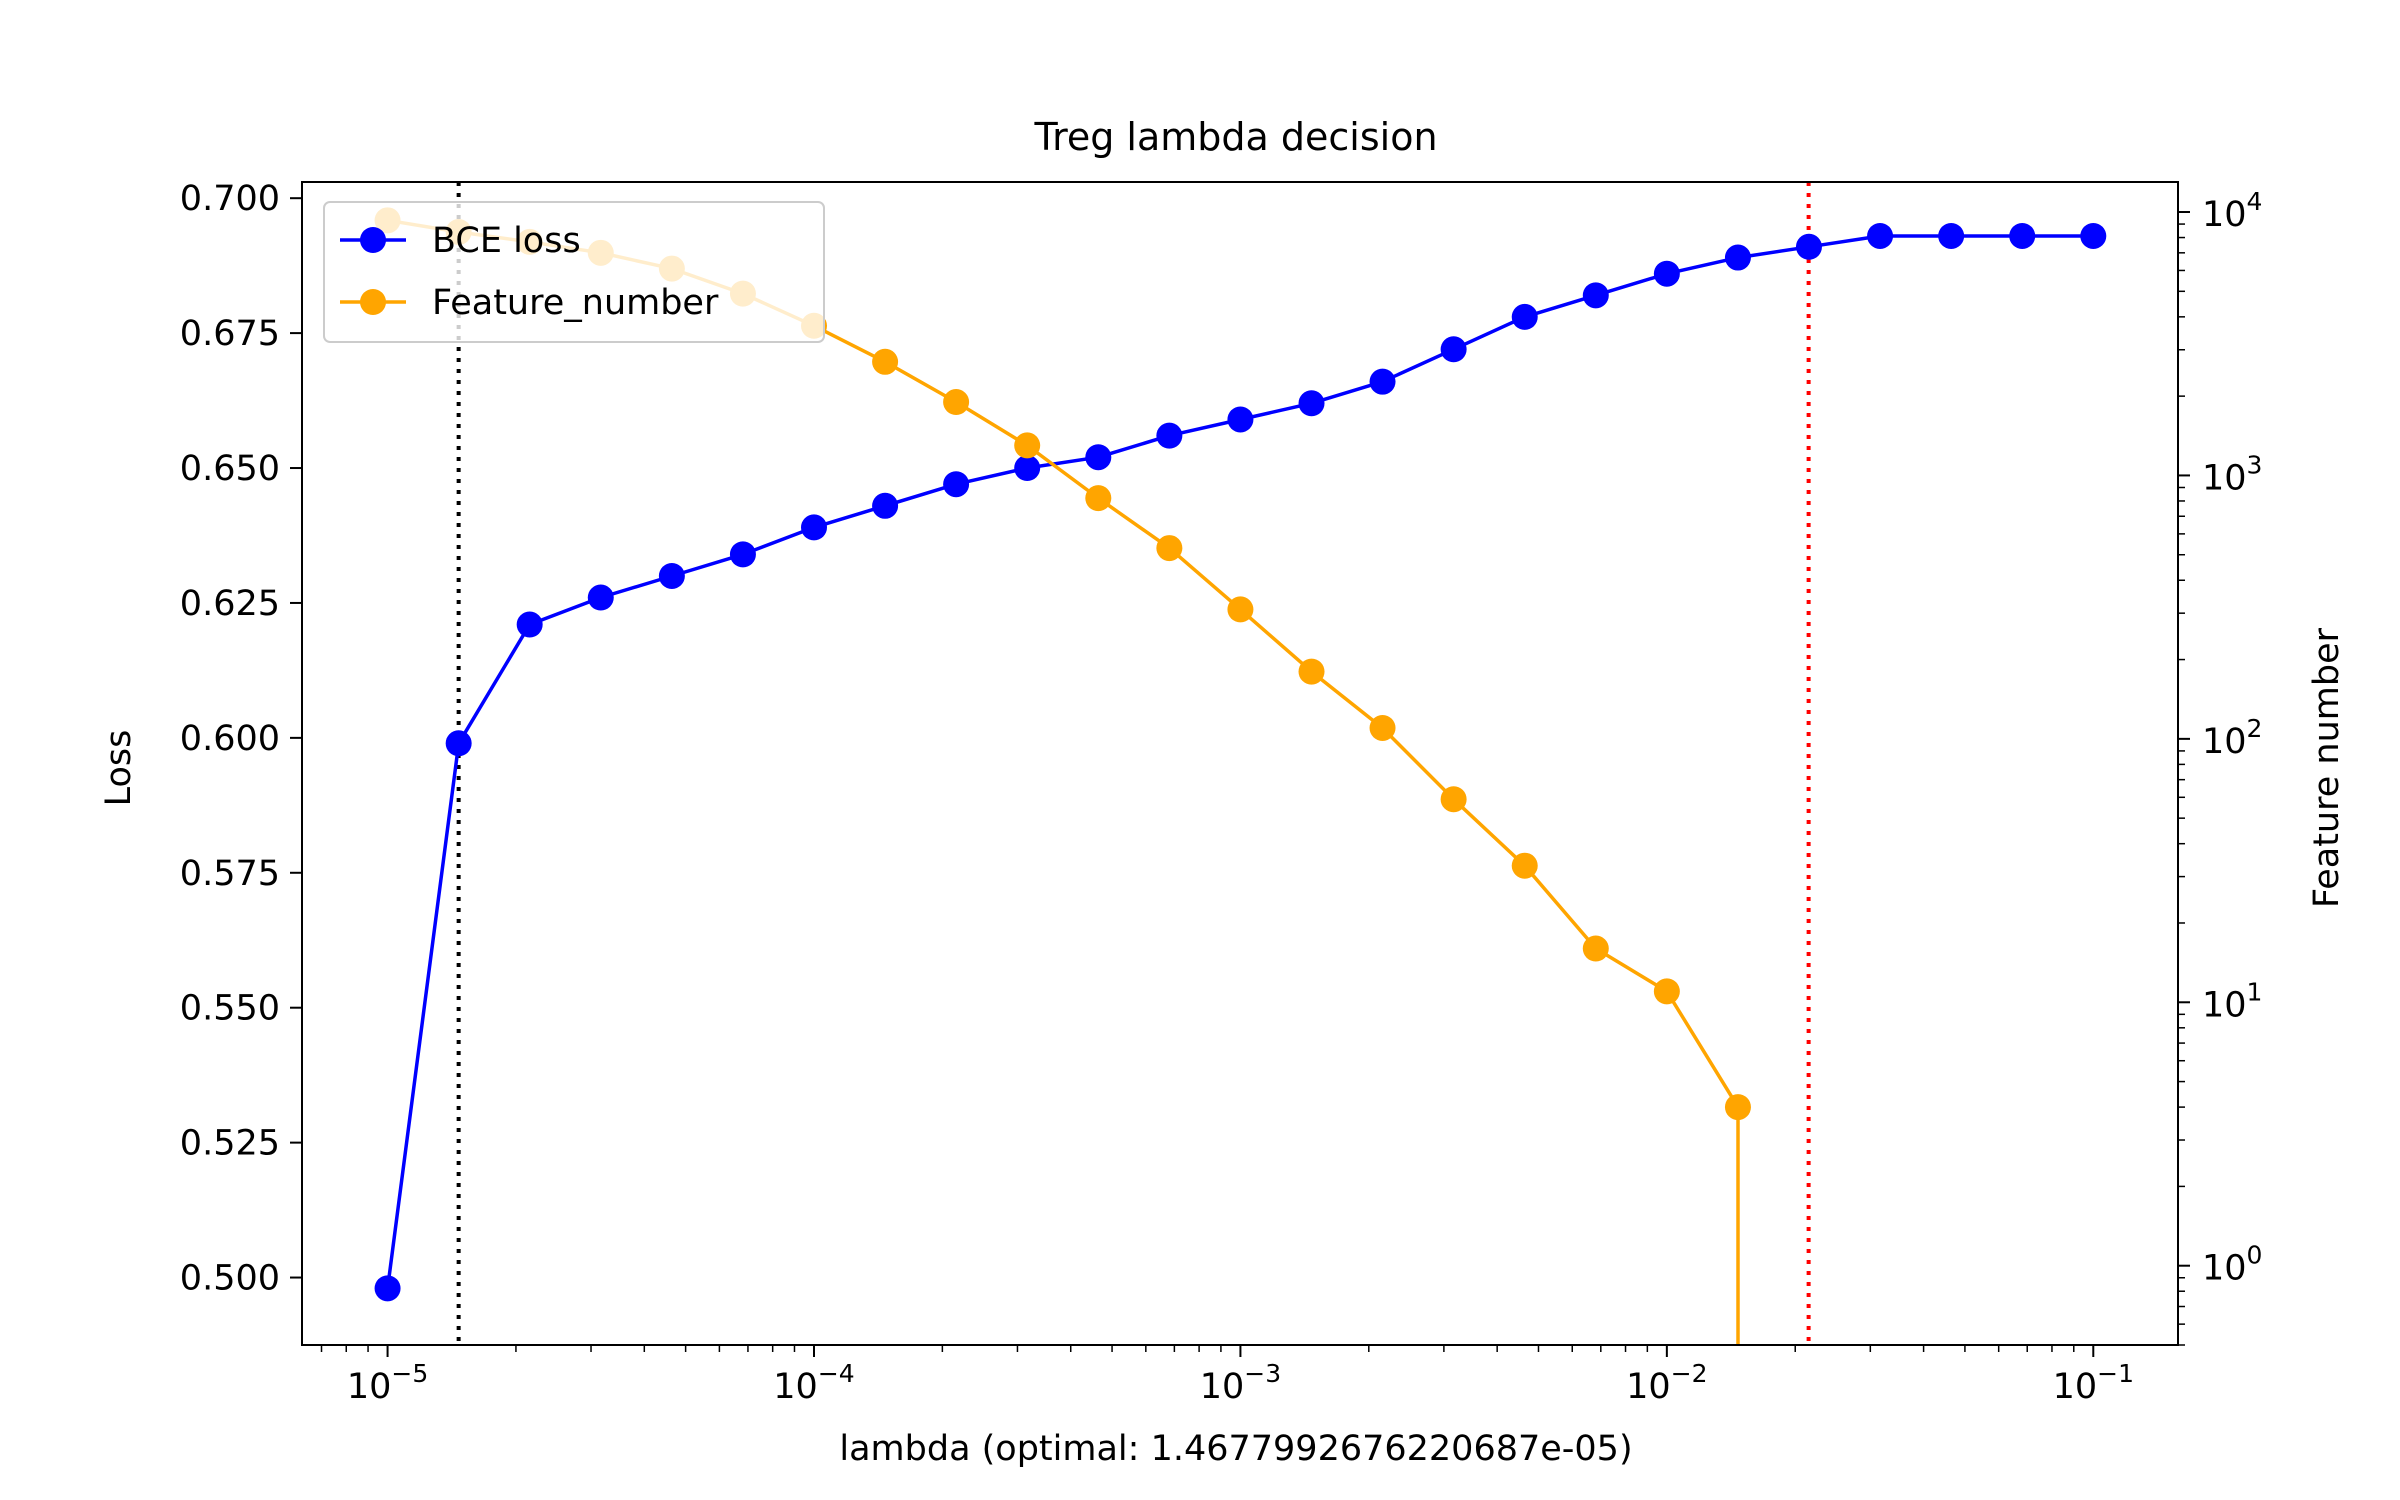 The width and height of the screenshot is (2400, 1500). I want to click on y2-axis-label: Feature number, so click(2327, 767).